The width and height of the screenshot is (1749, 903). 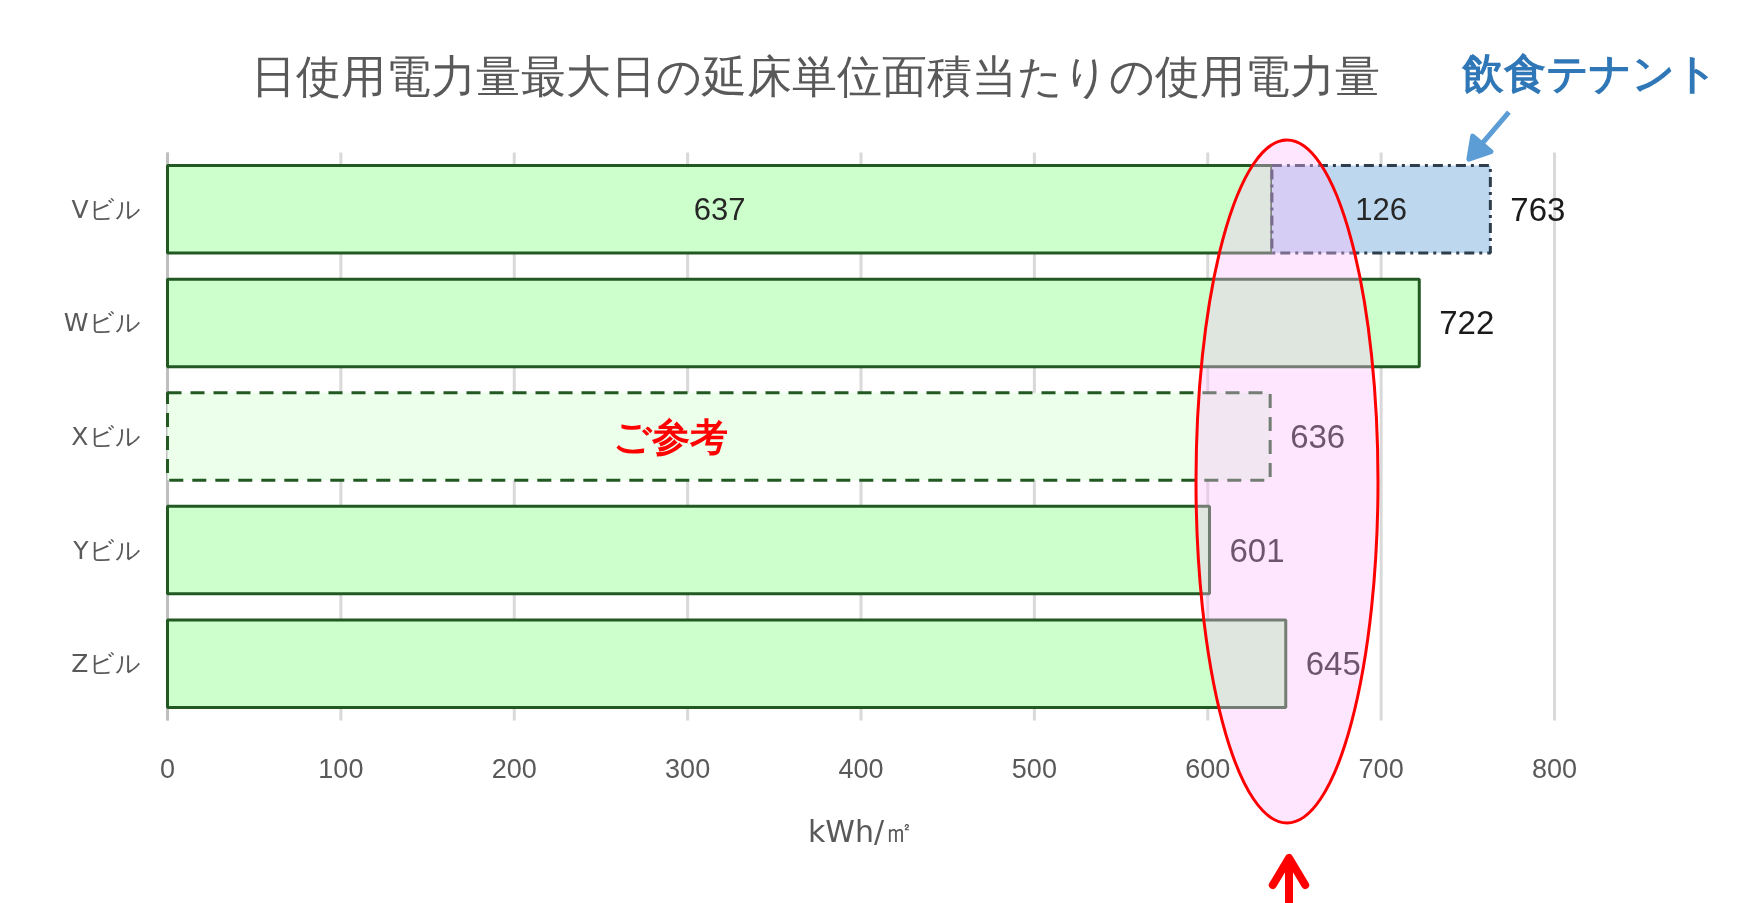 What do you see at coordinates (1538, 209) in the screenshot?
I see `total-label: 763` at bounding box center [1538, 209].